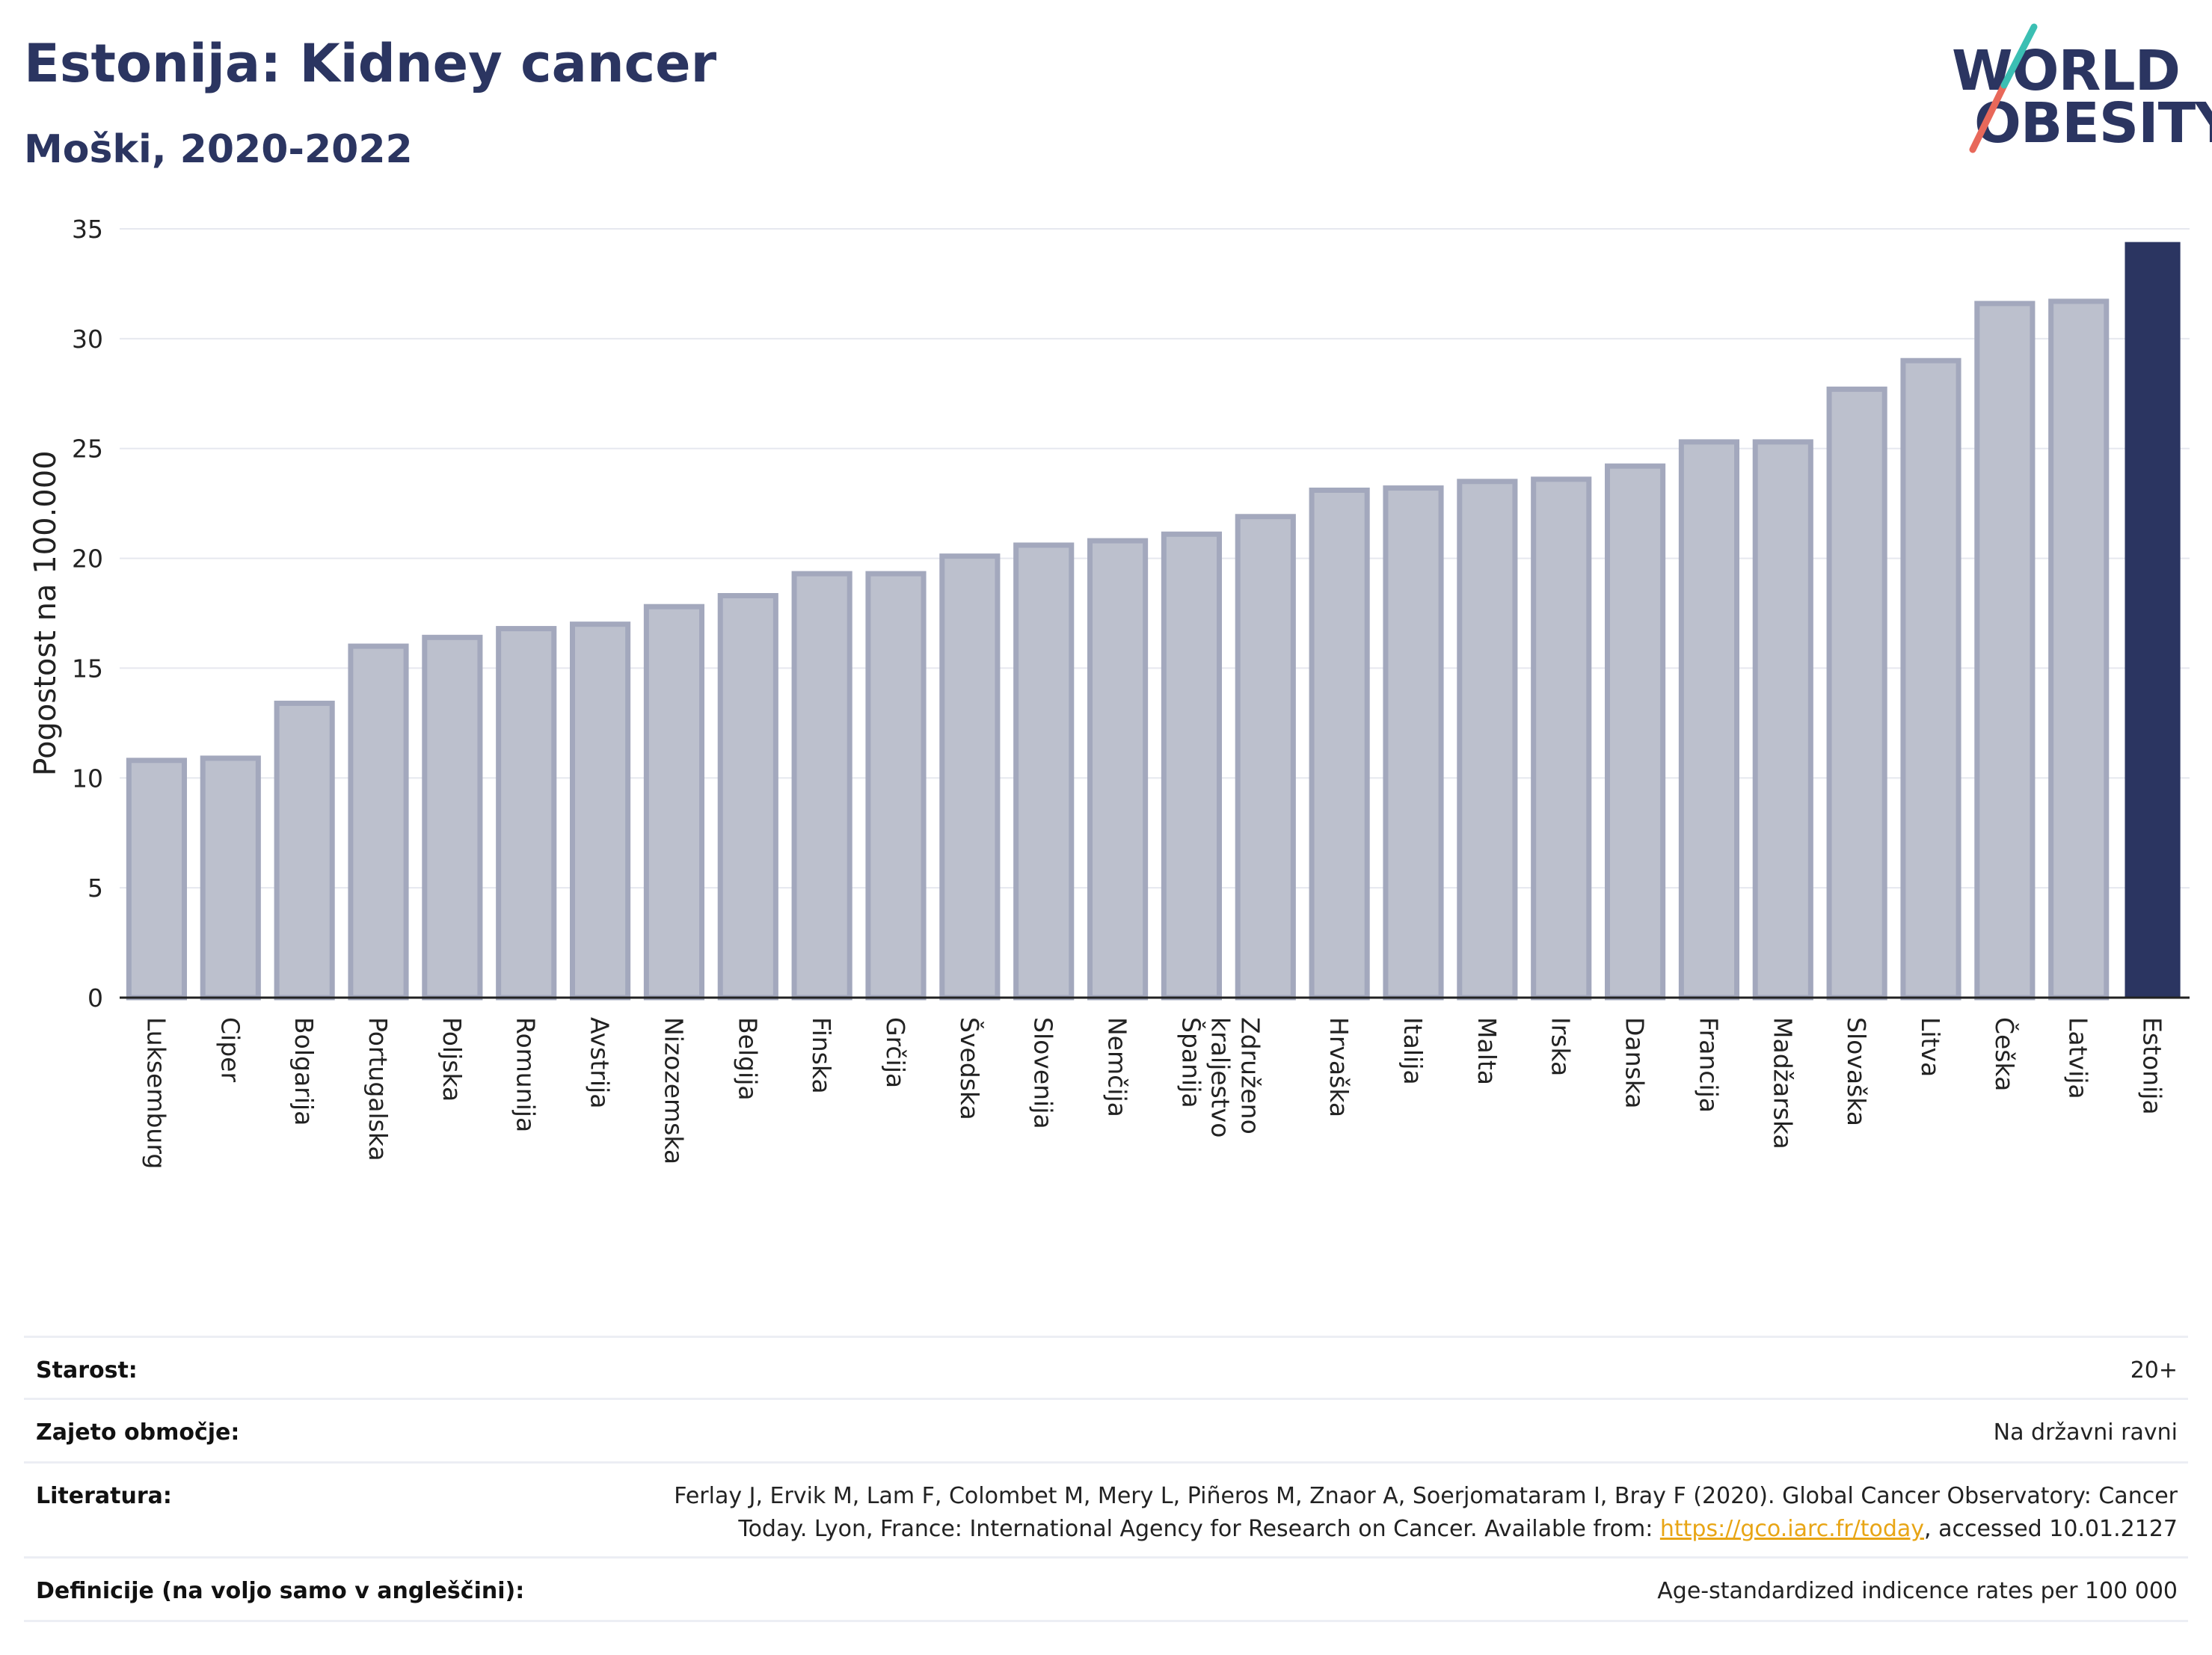  What do you see at coordinates (1782, 720) in the screenshot?
I see `bar-madžarska` at bounding box center [1782, 720].